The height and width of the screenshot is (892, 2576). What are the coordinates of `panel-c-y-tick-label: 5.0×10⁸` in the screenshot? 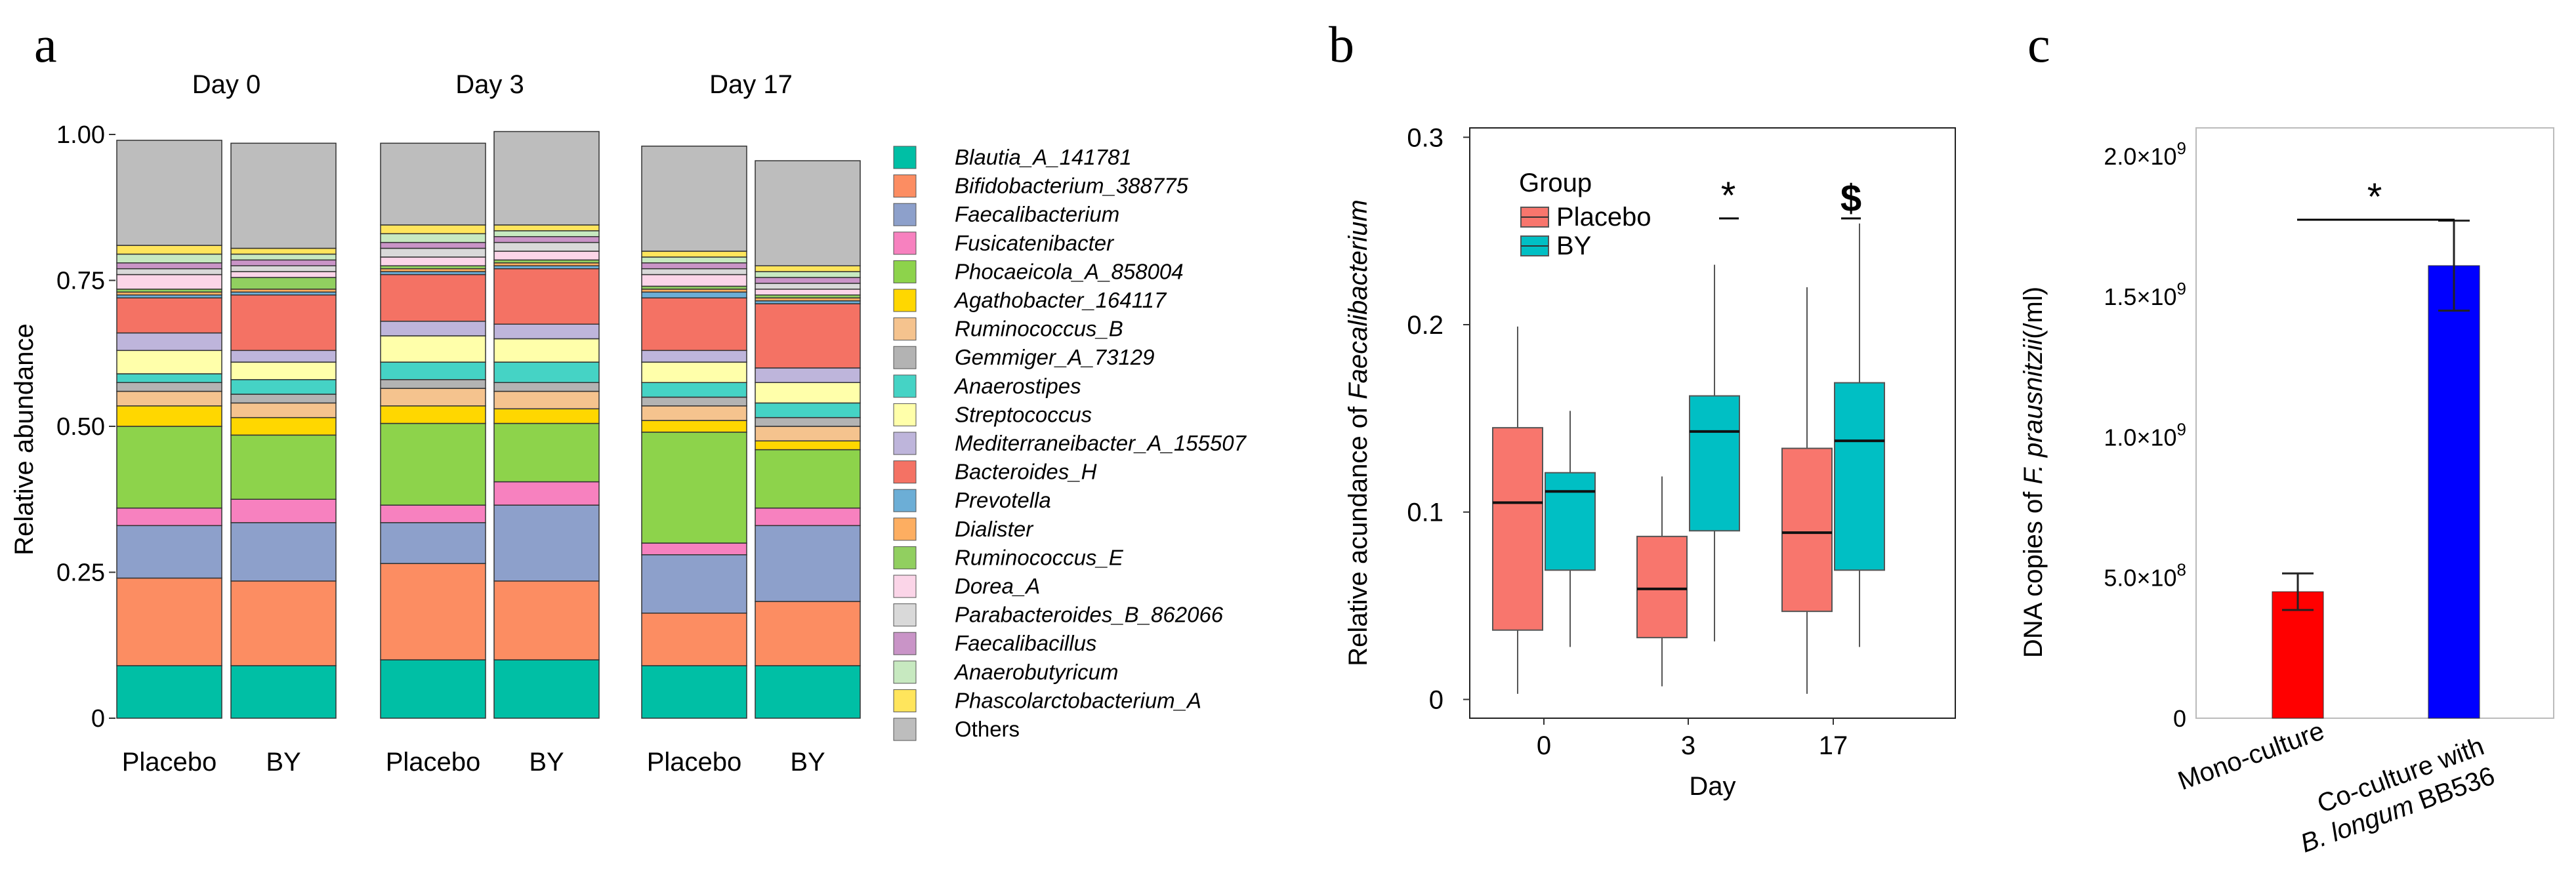 It's located at (2145, 576).